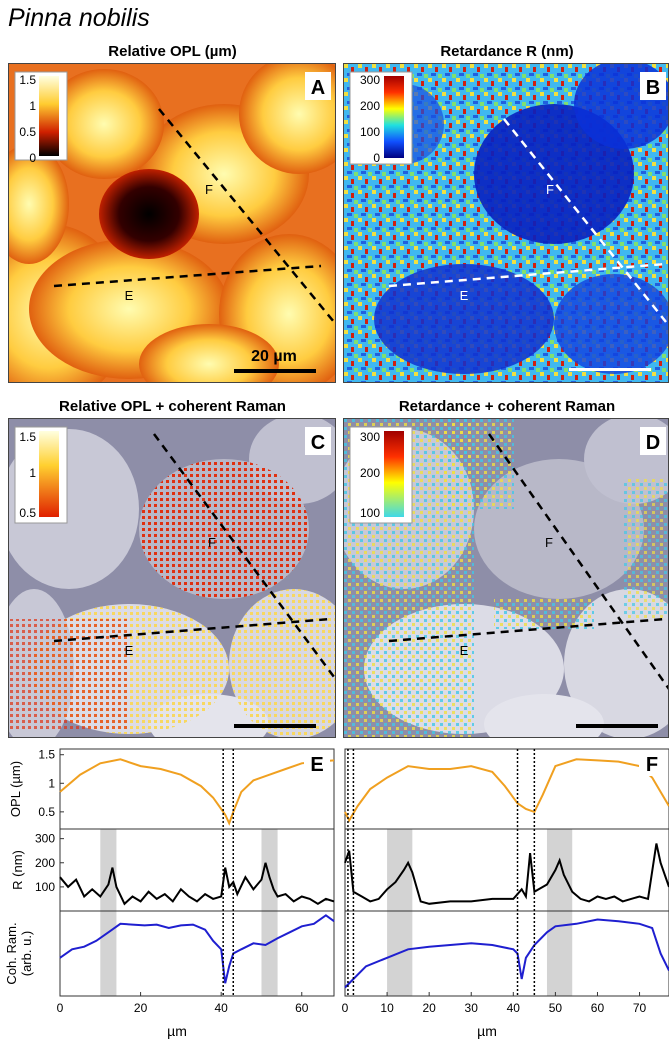 The height and width of the screenshot is (1041, 669). Describe the element at coordinates (506, 223) in the screenshot. I see `panel-b-retardance-map: F E 300 200 100 0 B` at that location.